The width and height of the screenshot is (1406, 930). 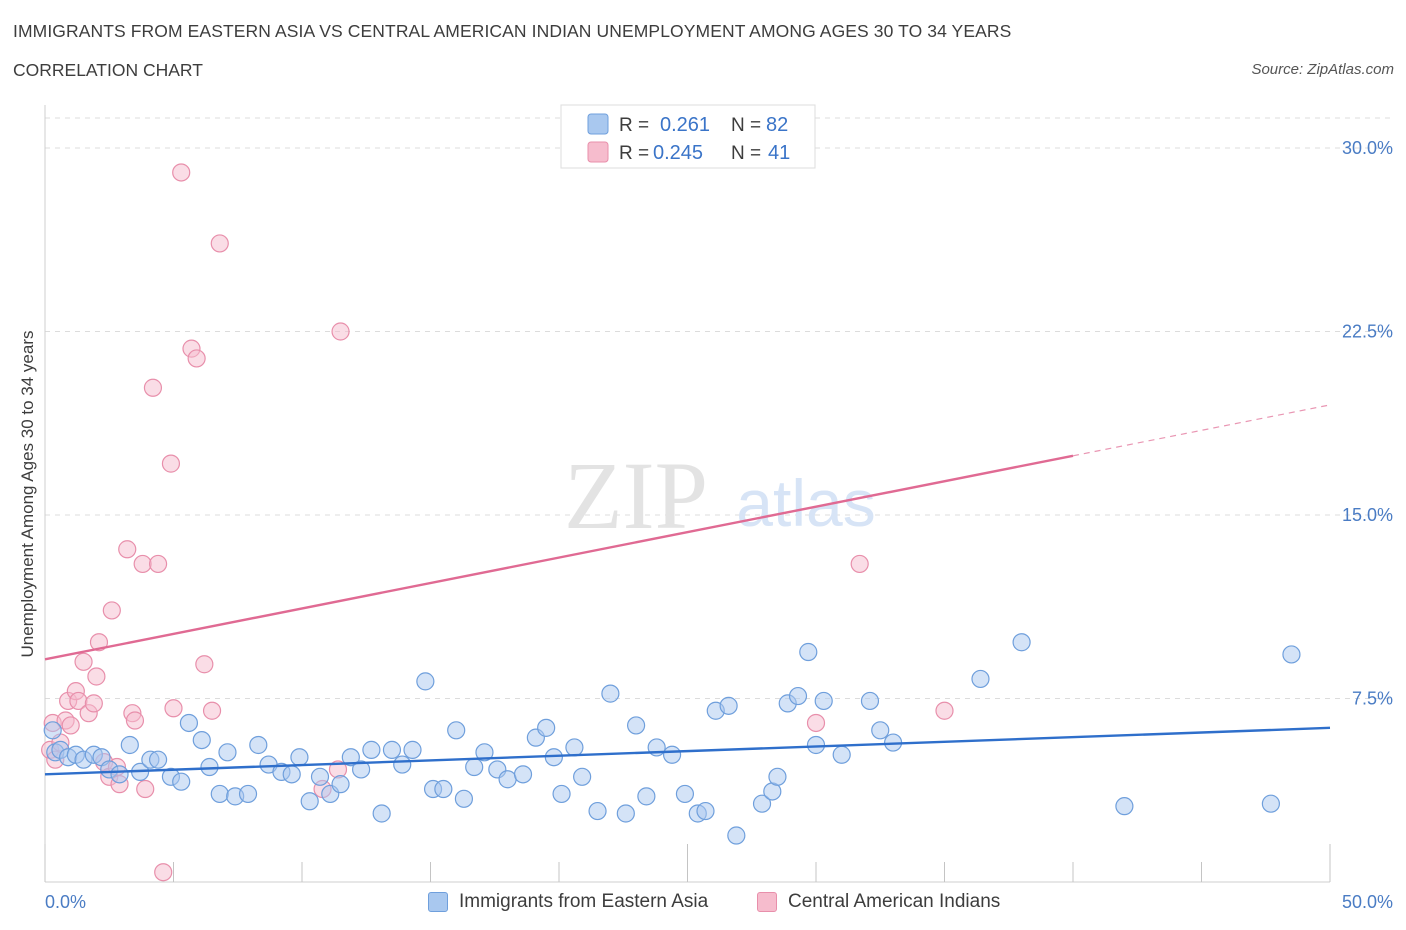 What do you see at coordinates (108, 70) in the screenshot?
I see `chart-subtitle: CORRELATION CHART` at bounding box center [108, 70].